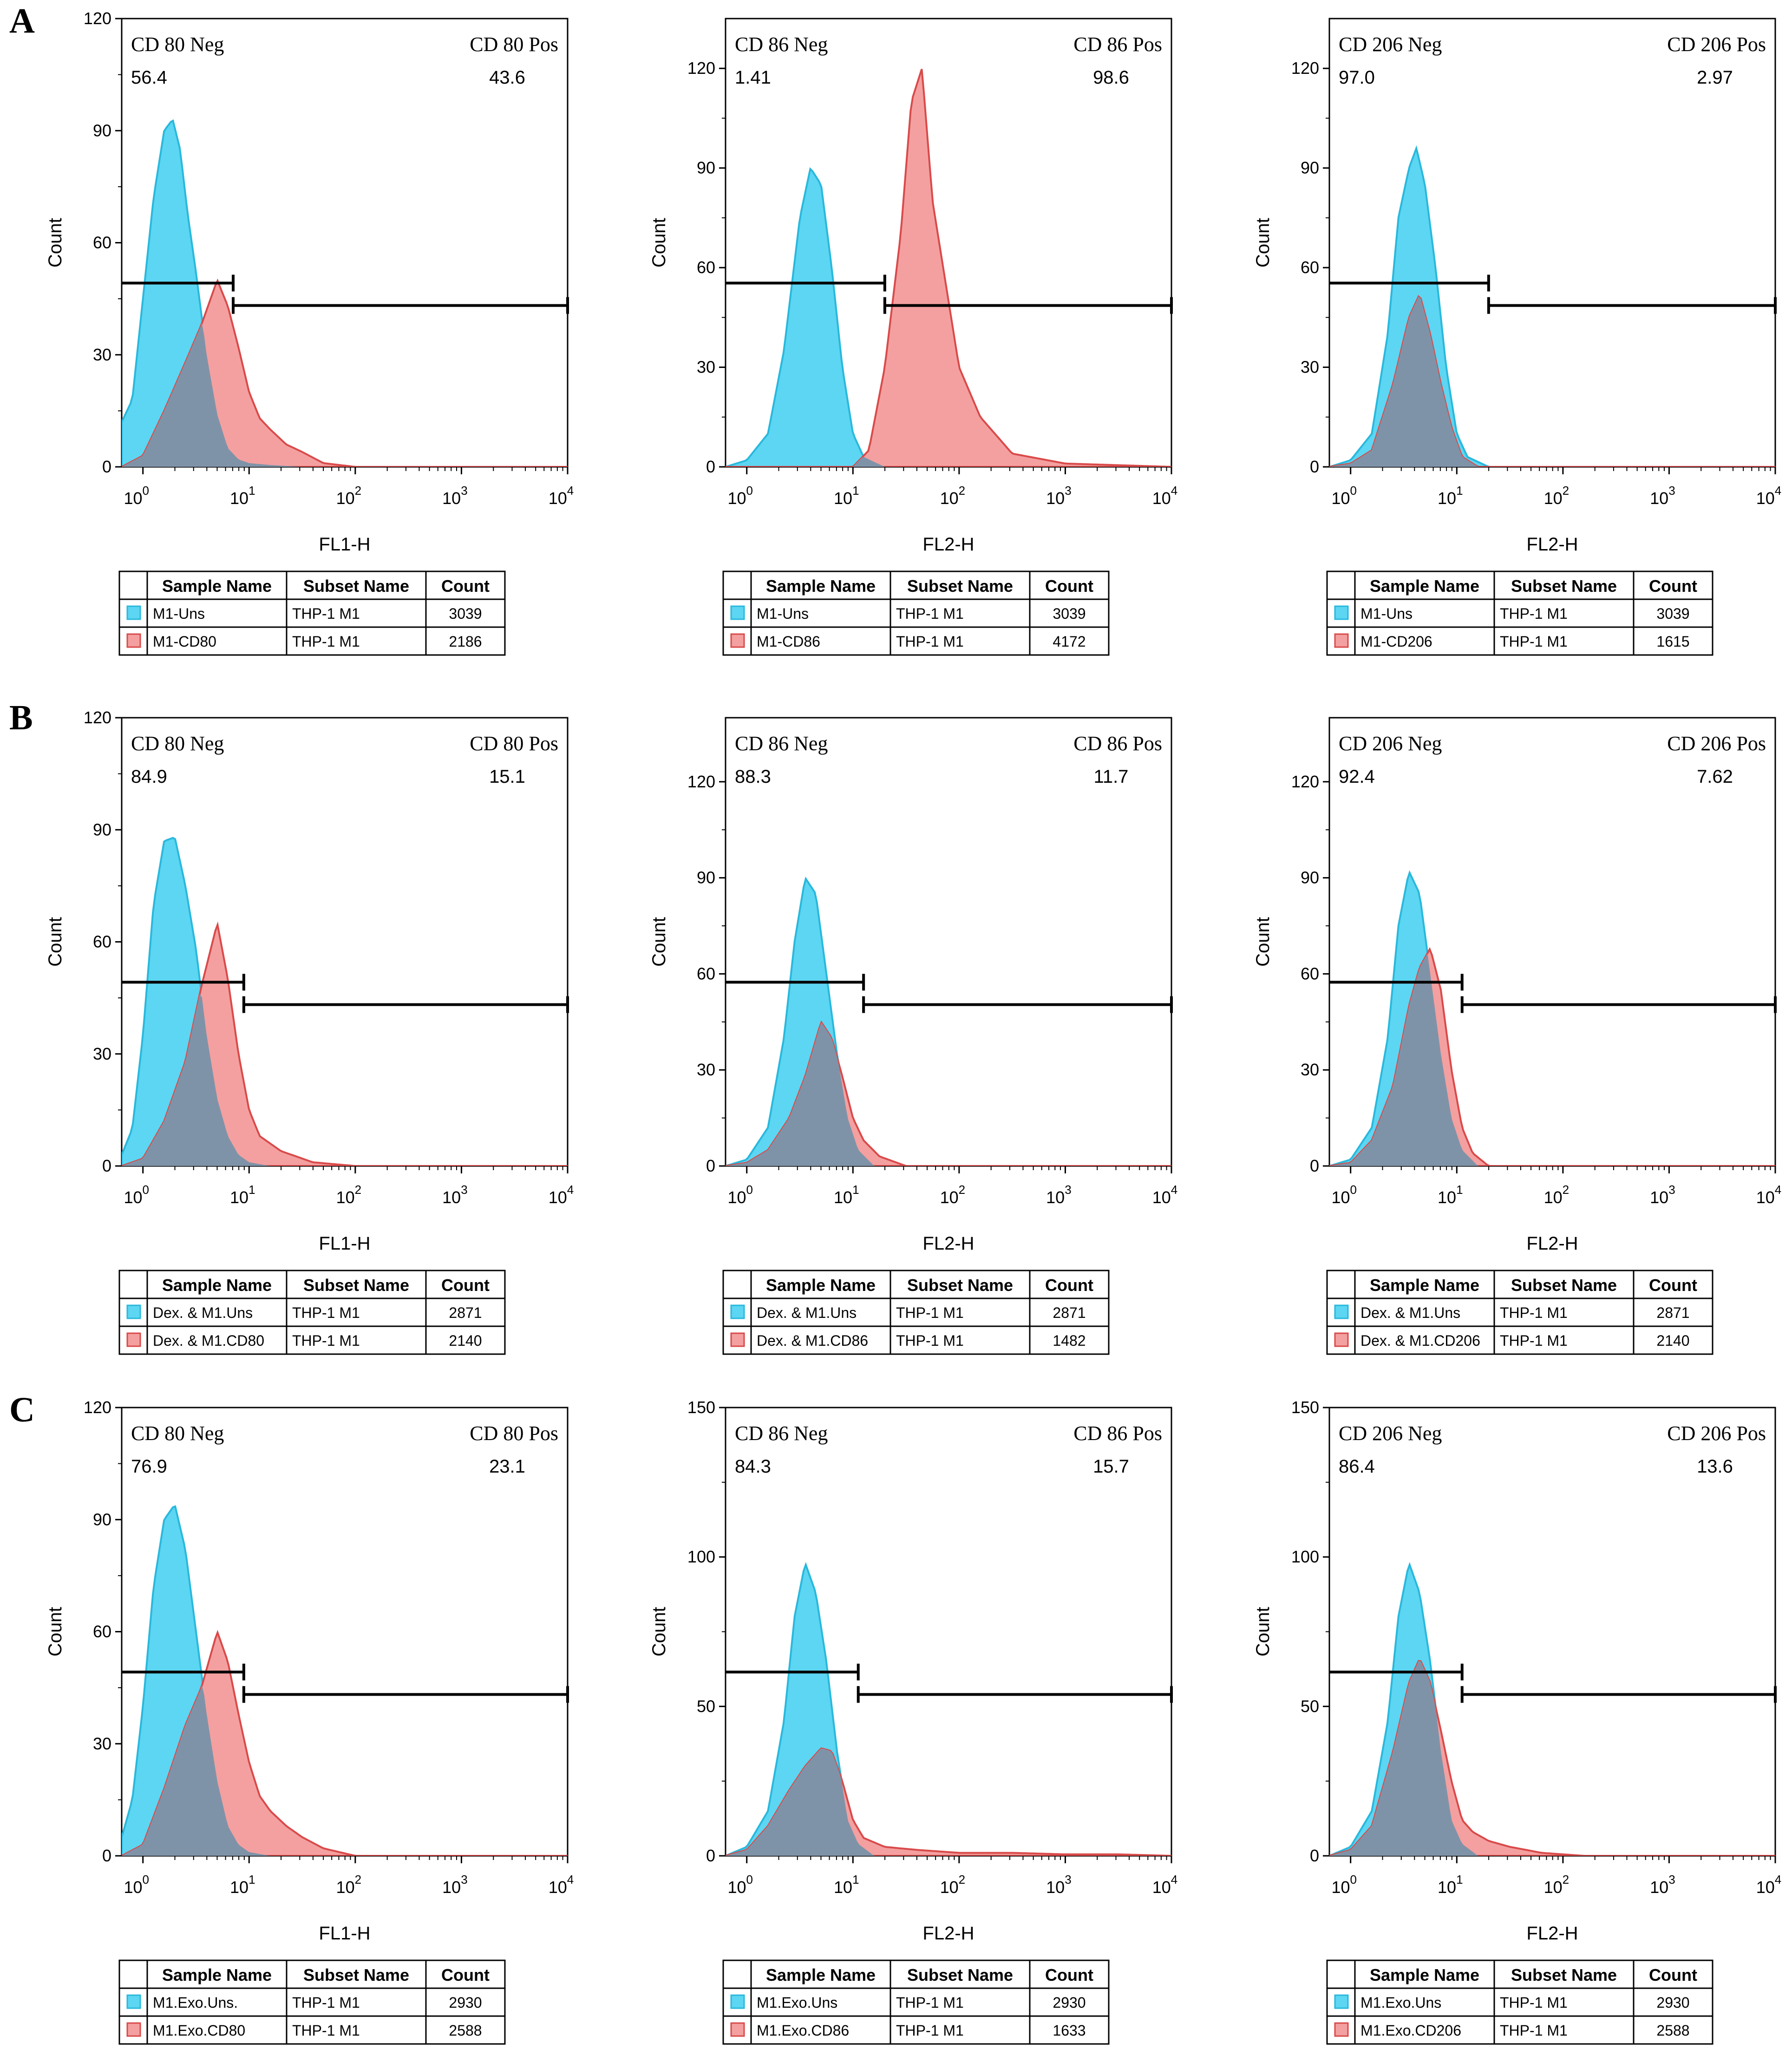  What do you see at coordinates (1069, 1313) in the screenshot?
I see `legend-count: 2871` at bounding box center [1069, 1313].